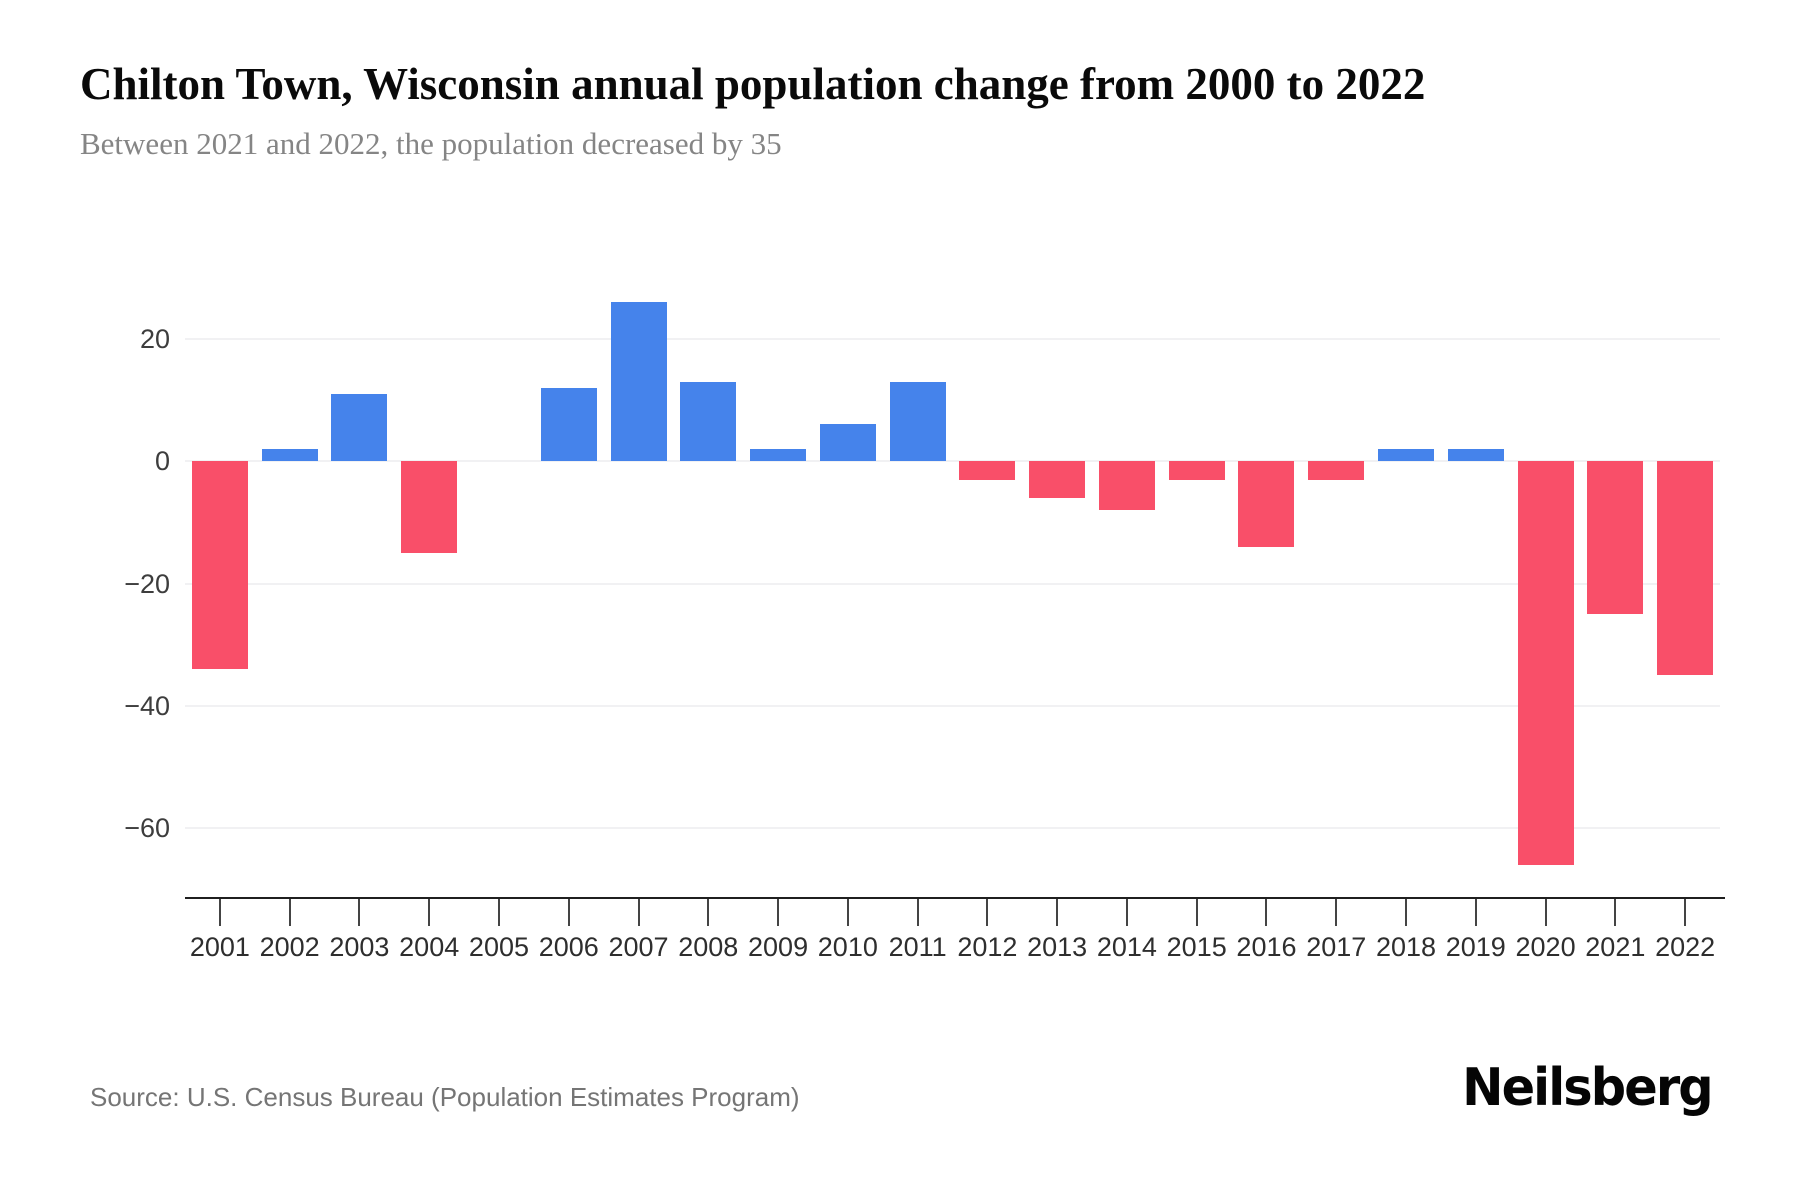 The height and width of the screenshot is (1200, 1800). I want to click on x-axis-tick-label: 2006, so click(568, 947).